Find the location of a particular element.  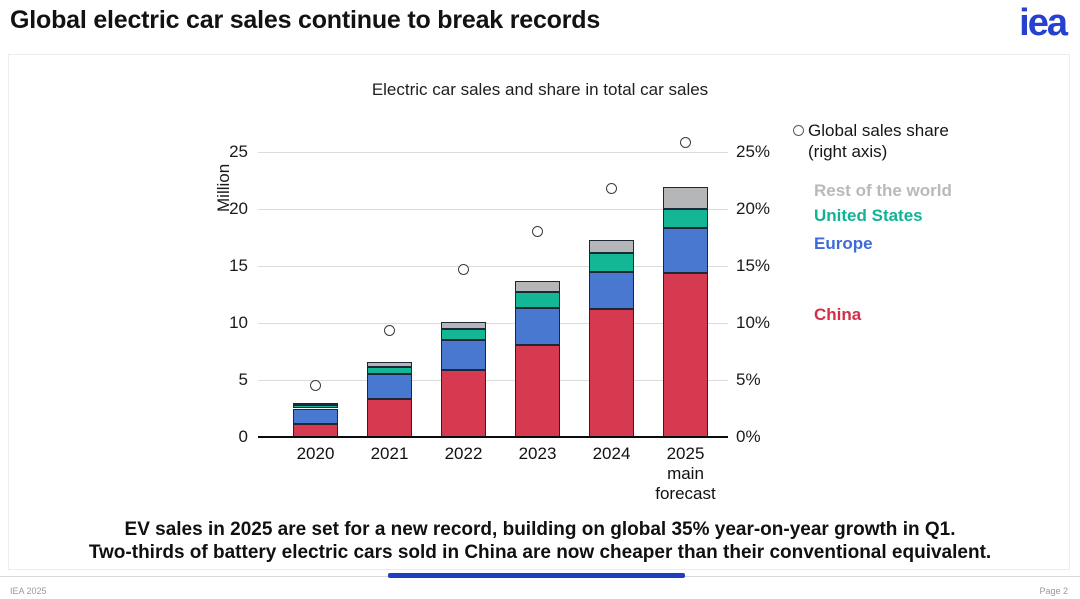

y-axis-tick-label: 0 is located at coordinates (243, 436).